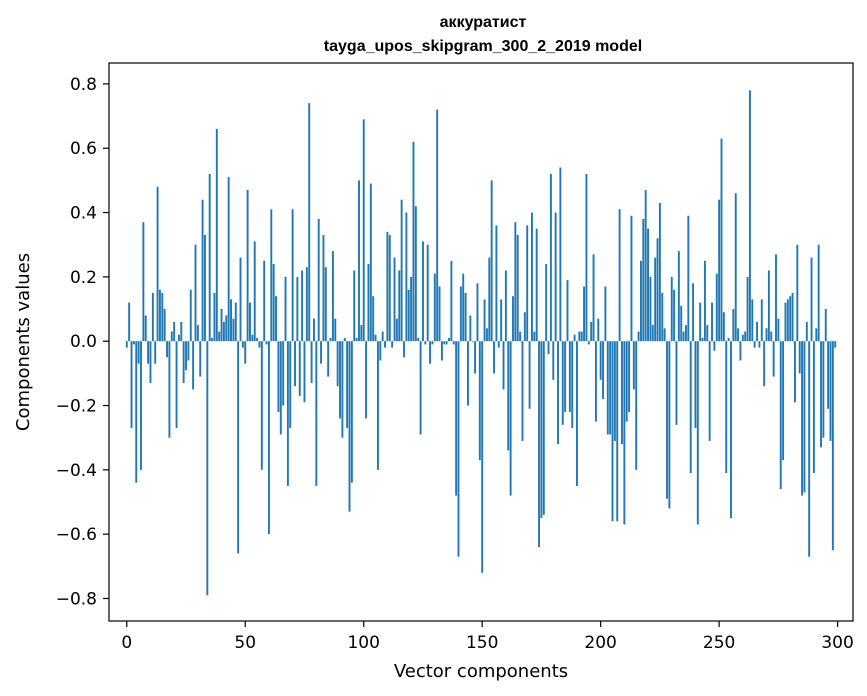 This screenshot has height=696, width=867. Describe the element at coordinates (483, 46) in the screenshot. I see `chart-title-line-2: tayga_upos_skipgram_300_2_2019 model` at that location.